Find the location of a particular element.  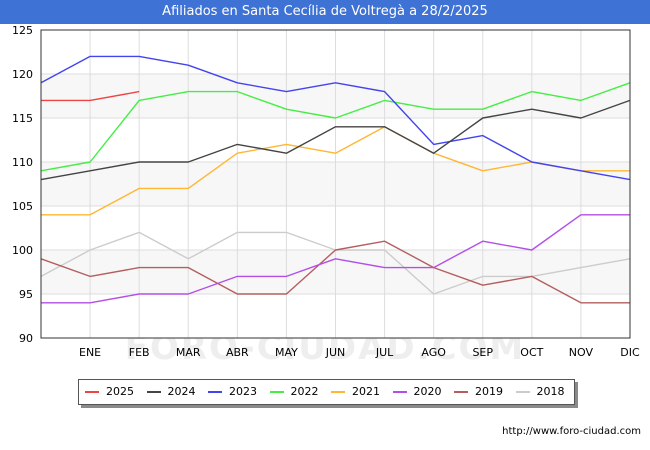

x-tick-label: ENE is located at coordinates (90, 352).